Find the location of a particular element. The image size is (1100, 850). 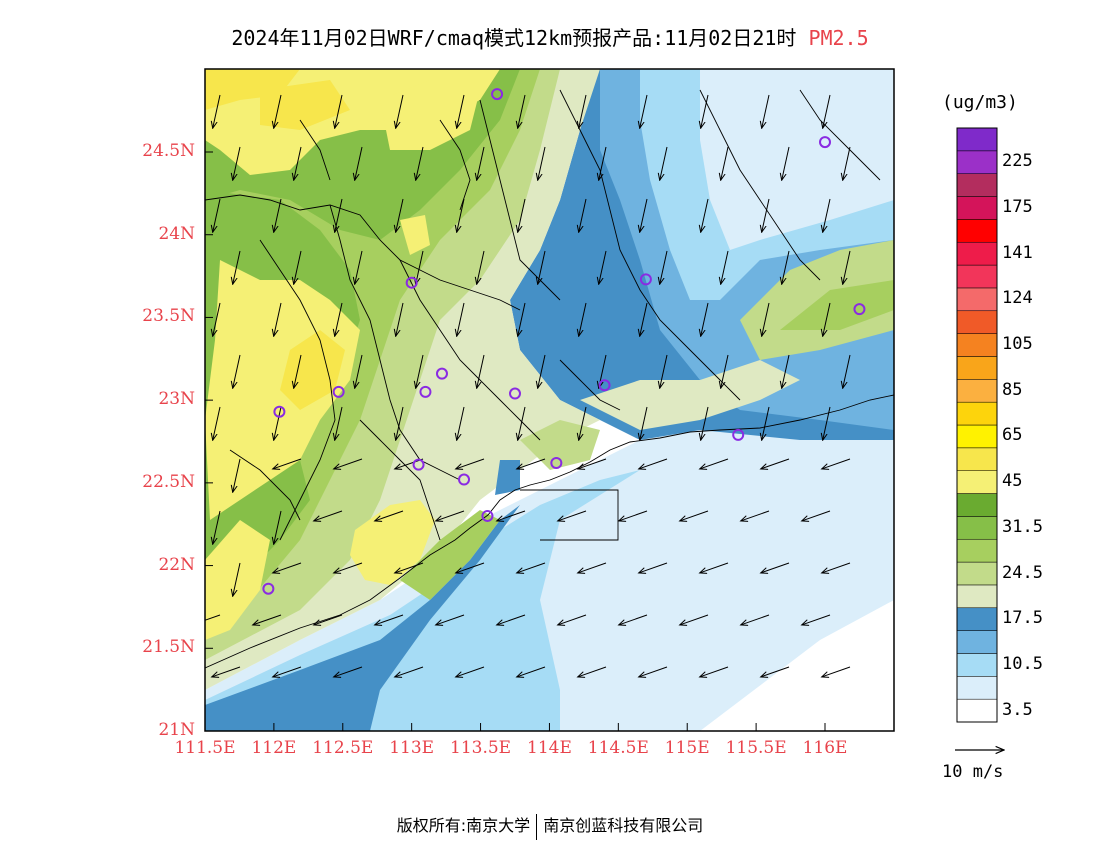

lon-tick-label: 112.5E is located at coordinates (343, 748).